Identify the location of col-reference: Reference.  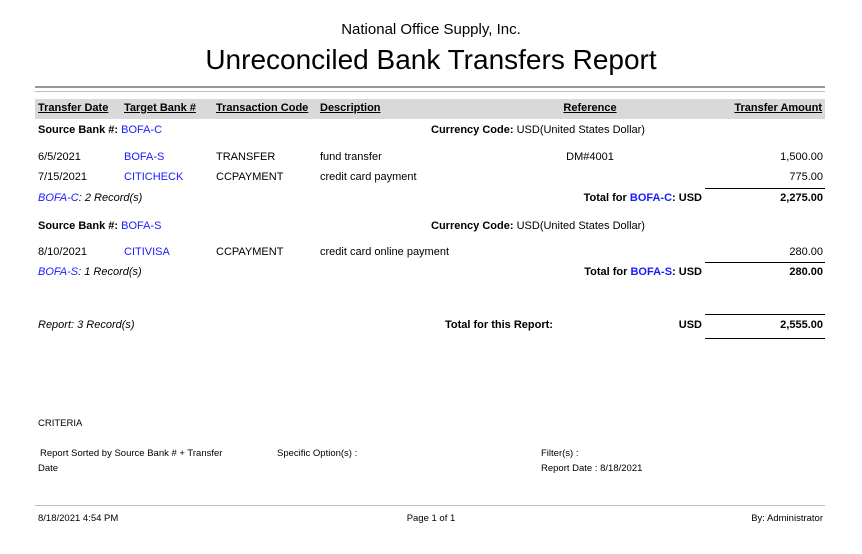
(590, 108).